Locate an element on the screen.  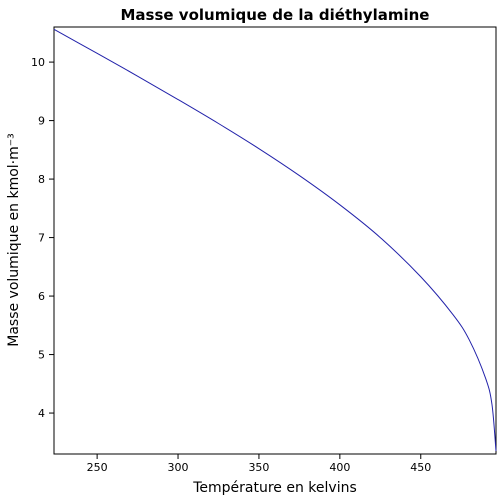
y-axis-label: Masse volumique en kmol·m⁻³ is located at coordinates (14, 240).